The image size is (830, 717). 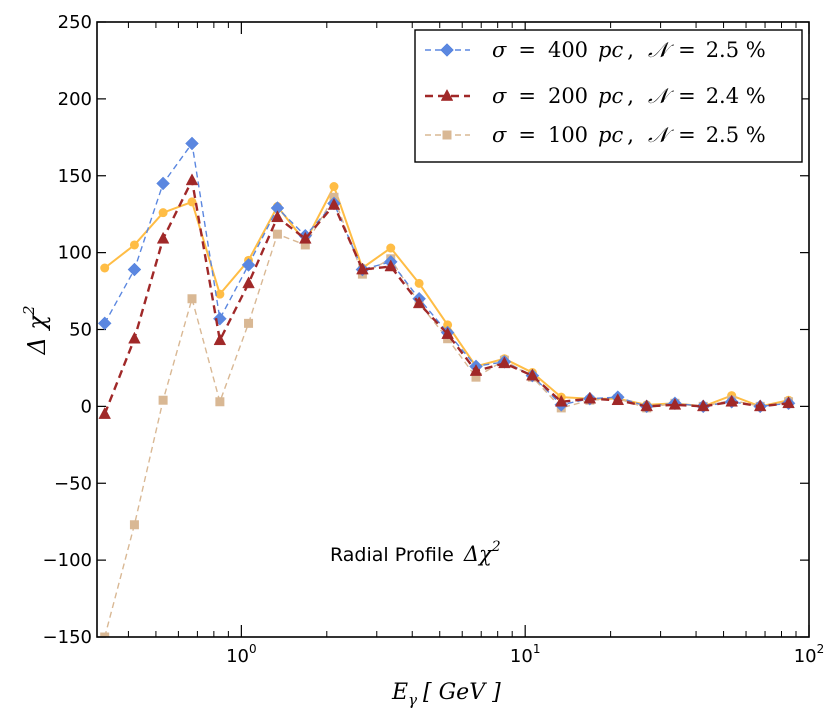 What do you see at coordinates (67, 560) in the screenshot?
I see `y-tick-label: −100` at bounding box center [67, 560].